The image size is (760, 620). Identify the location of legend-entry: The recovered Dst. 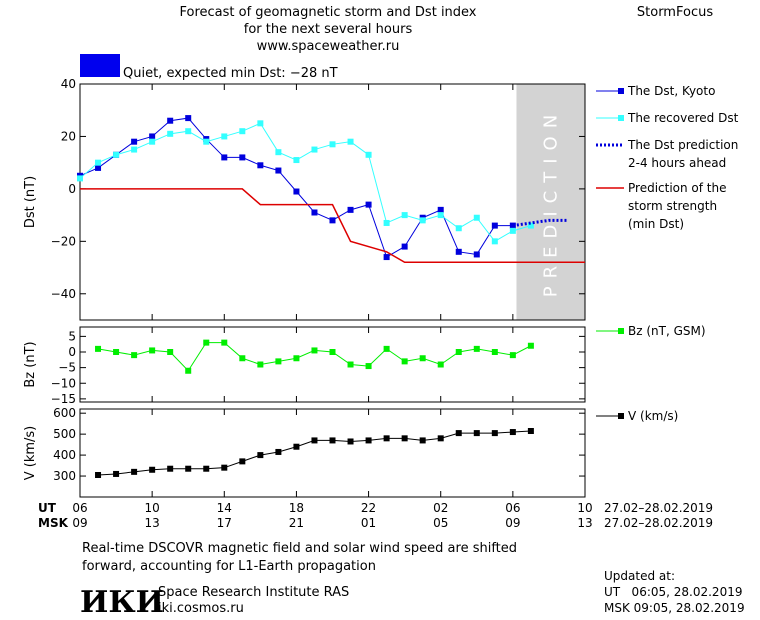
(667, 118).